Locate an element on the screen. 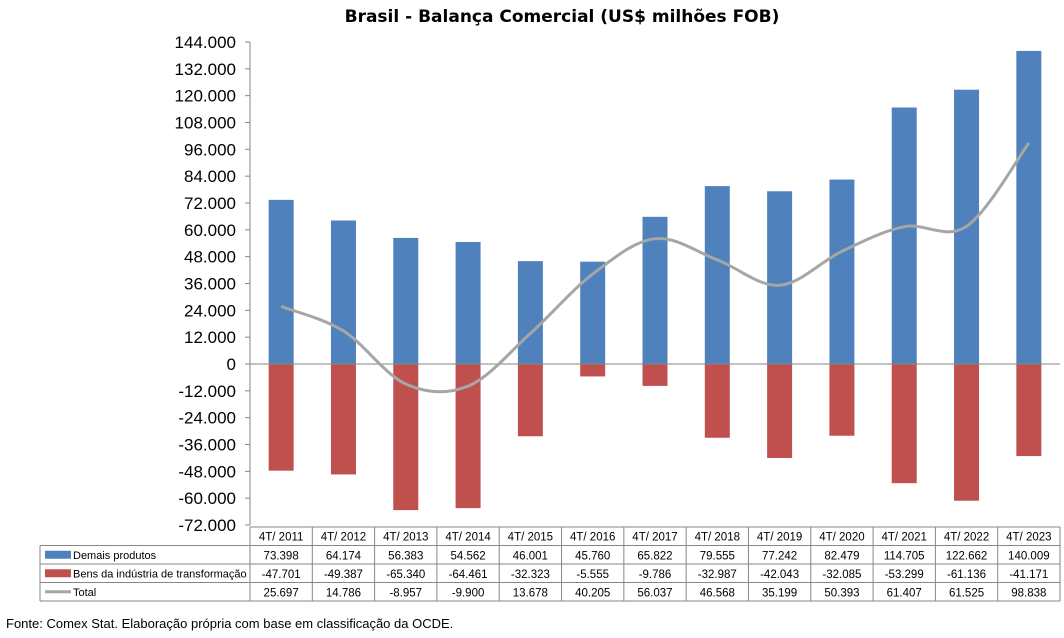 Image resolution: width=1064 pixels, height=638 pixels. data-label: -61.136 is located at coordinates (966, 575).